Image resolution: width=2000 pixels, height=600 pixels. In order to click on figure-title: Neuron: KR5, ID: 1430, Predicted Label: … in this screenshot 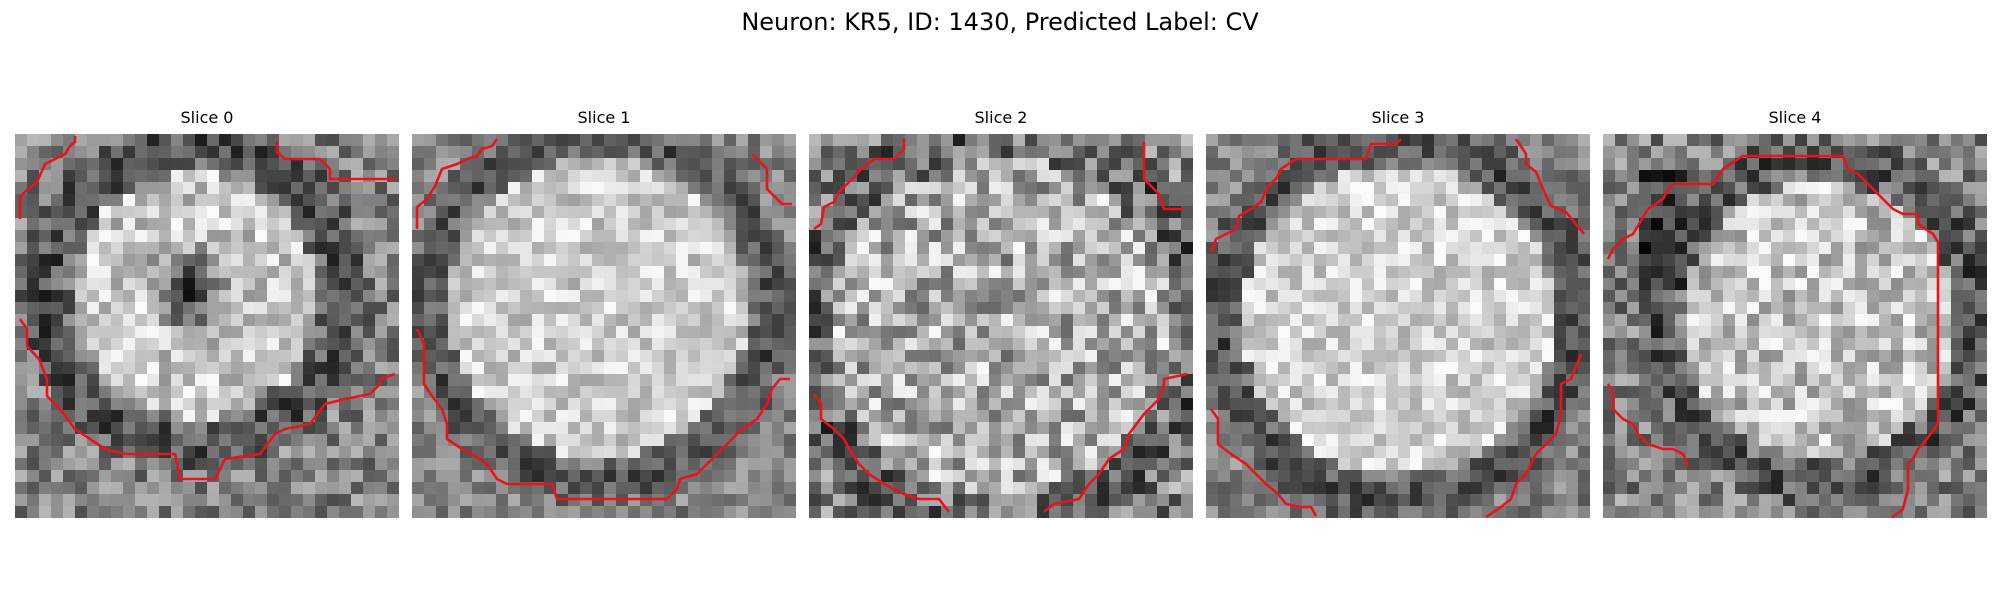, I will do `click(1000, 22)`.